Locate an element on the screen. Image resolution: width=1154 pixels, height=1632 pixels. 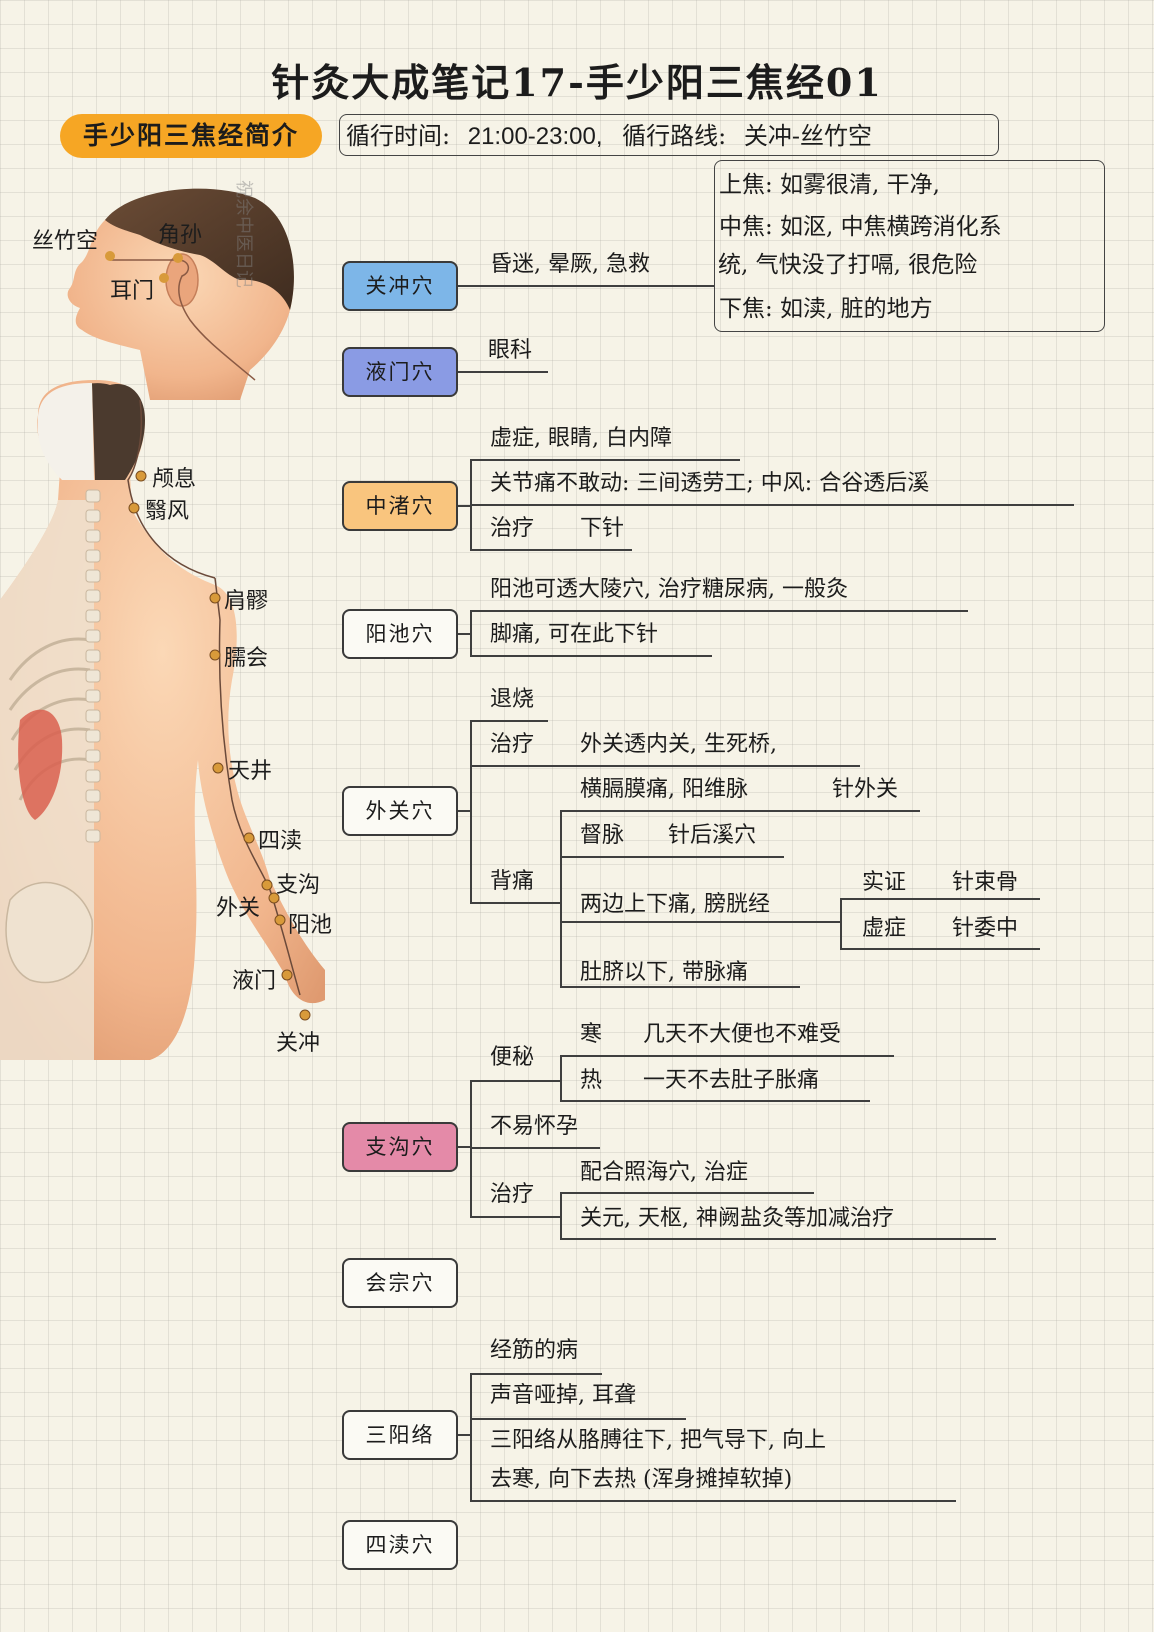
waiguan-tuishao: 退烧 is located at coordinates (512, 699).